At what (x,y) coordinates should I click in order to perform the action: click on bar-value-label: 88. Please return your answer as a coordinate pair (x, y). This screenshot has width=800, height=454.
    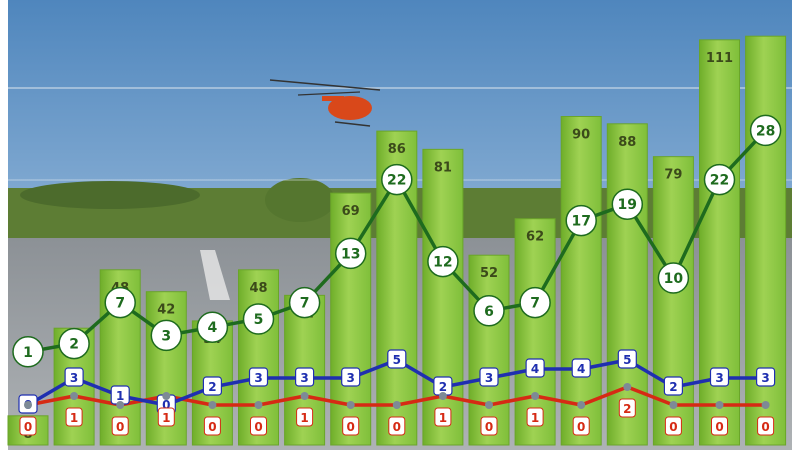
    Looking at the image, I should click on (627, 142).